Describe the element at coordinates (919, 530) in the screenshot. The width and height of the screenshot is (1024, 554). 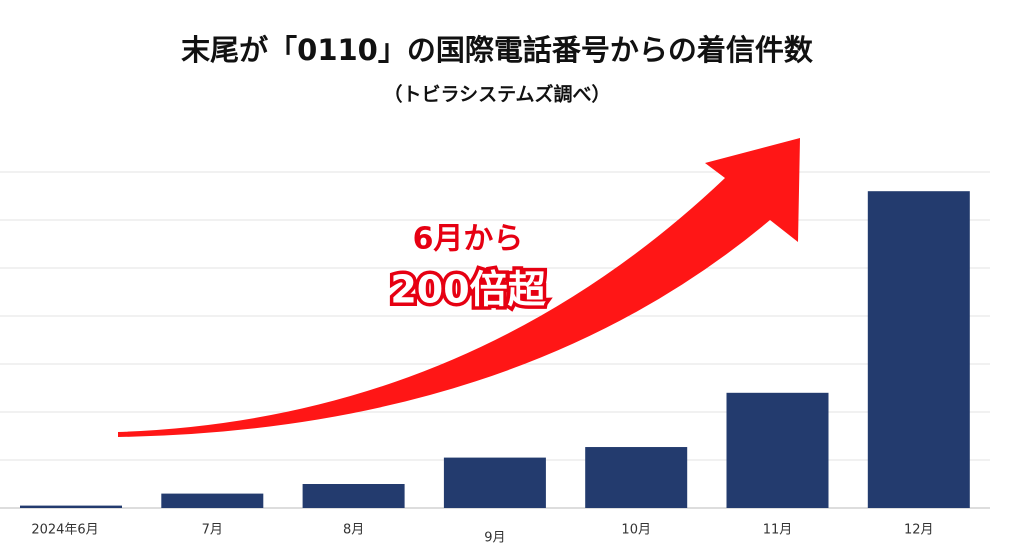
I see `x-tick-label: 12月` at that location.